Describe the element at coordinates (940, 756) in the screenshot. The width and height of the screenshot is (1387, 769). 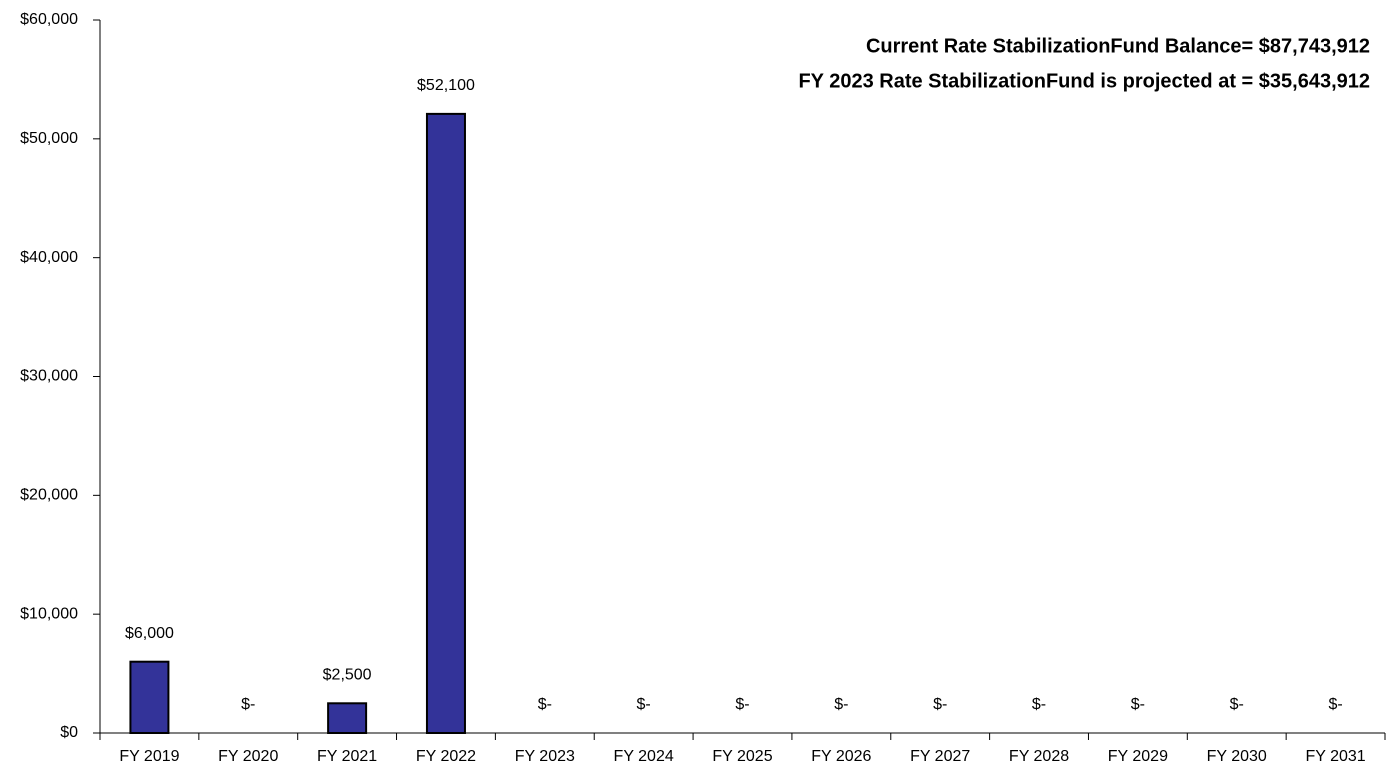
I see `x-tick-label: FY 2027` at that location.